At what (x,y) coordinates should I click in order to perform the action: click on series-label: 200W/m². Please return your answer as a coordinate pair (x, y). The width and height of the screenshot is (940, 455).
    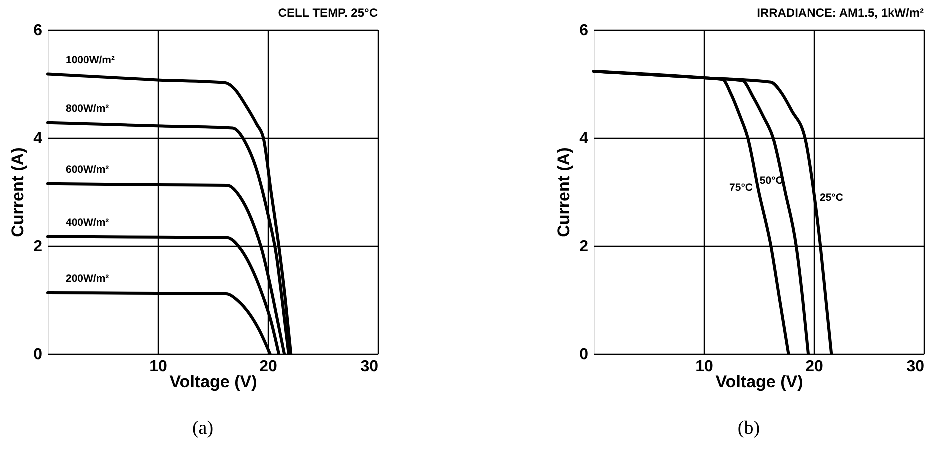
    Looking at the image, I should click on (88, 278).